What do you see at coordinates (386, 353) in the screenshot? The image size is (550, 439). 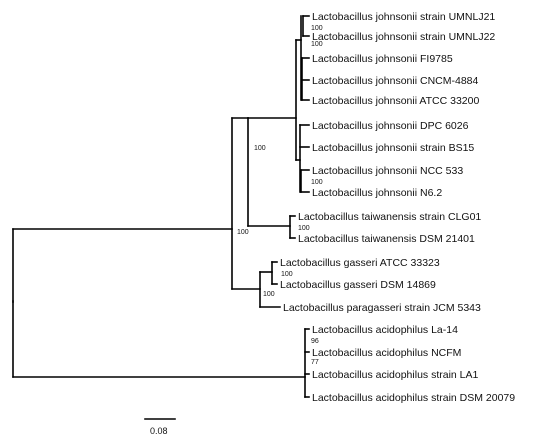 I see `taxon-label: Lactobacillus acidophilus NCFM` at bounding box center [386, 353].